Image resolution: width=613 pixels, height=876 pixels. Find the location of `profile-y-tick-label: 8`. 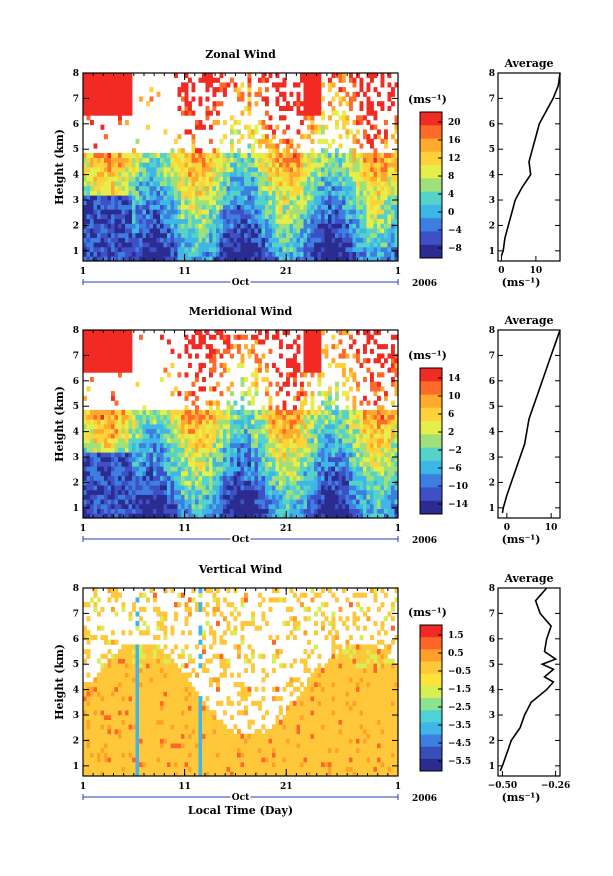

profile-y-tick-label: 8 is located at coordinates (492, 74).